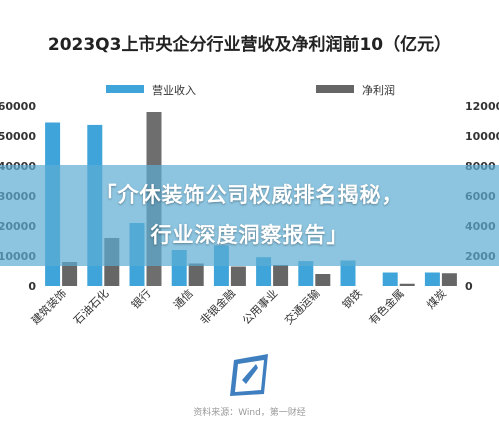  Describe the element at coordinates (301, 306) in the screenshot. I see `x-category-label: 交通运输` at that location.